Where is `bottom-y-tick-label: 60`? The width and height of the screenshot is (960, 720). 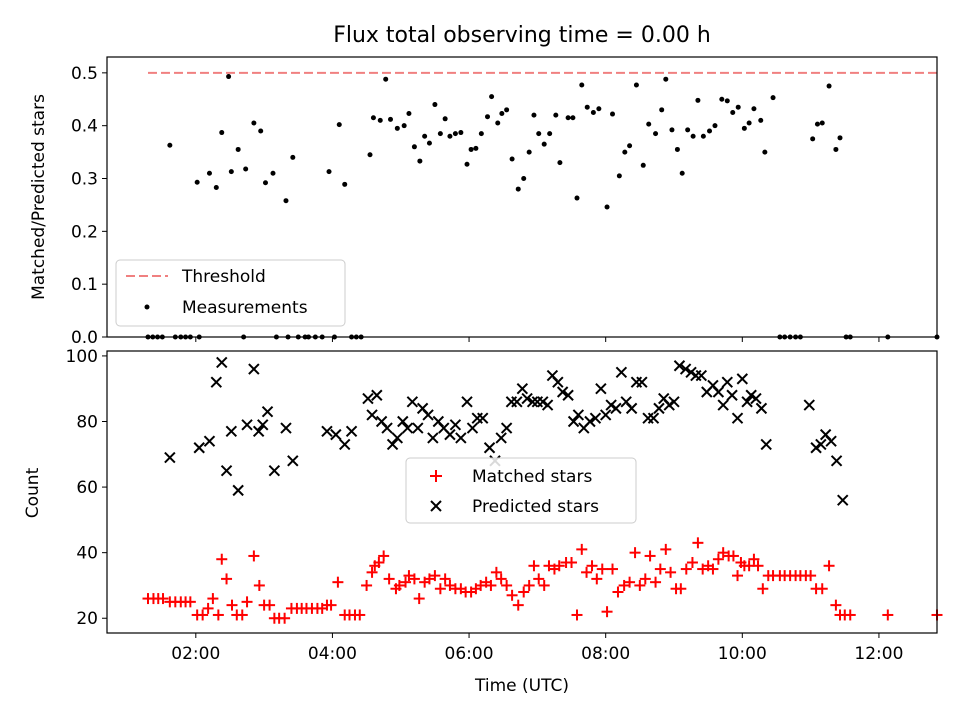 bottom-y-tick-label: 60 is located at coordinates (87, 488).